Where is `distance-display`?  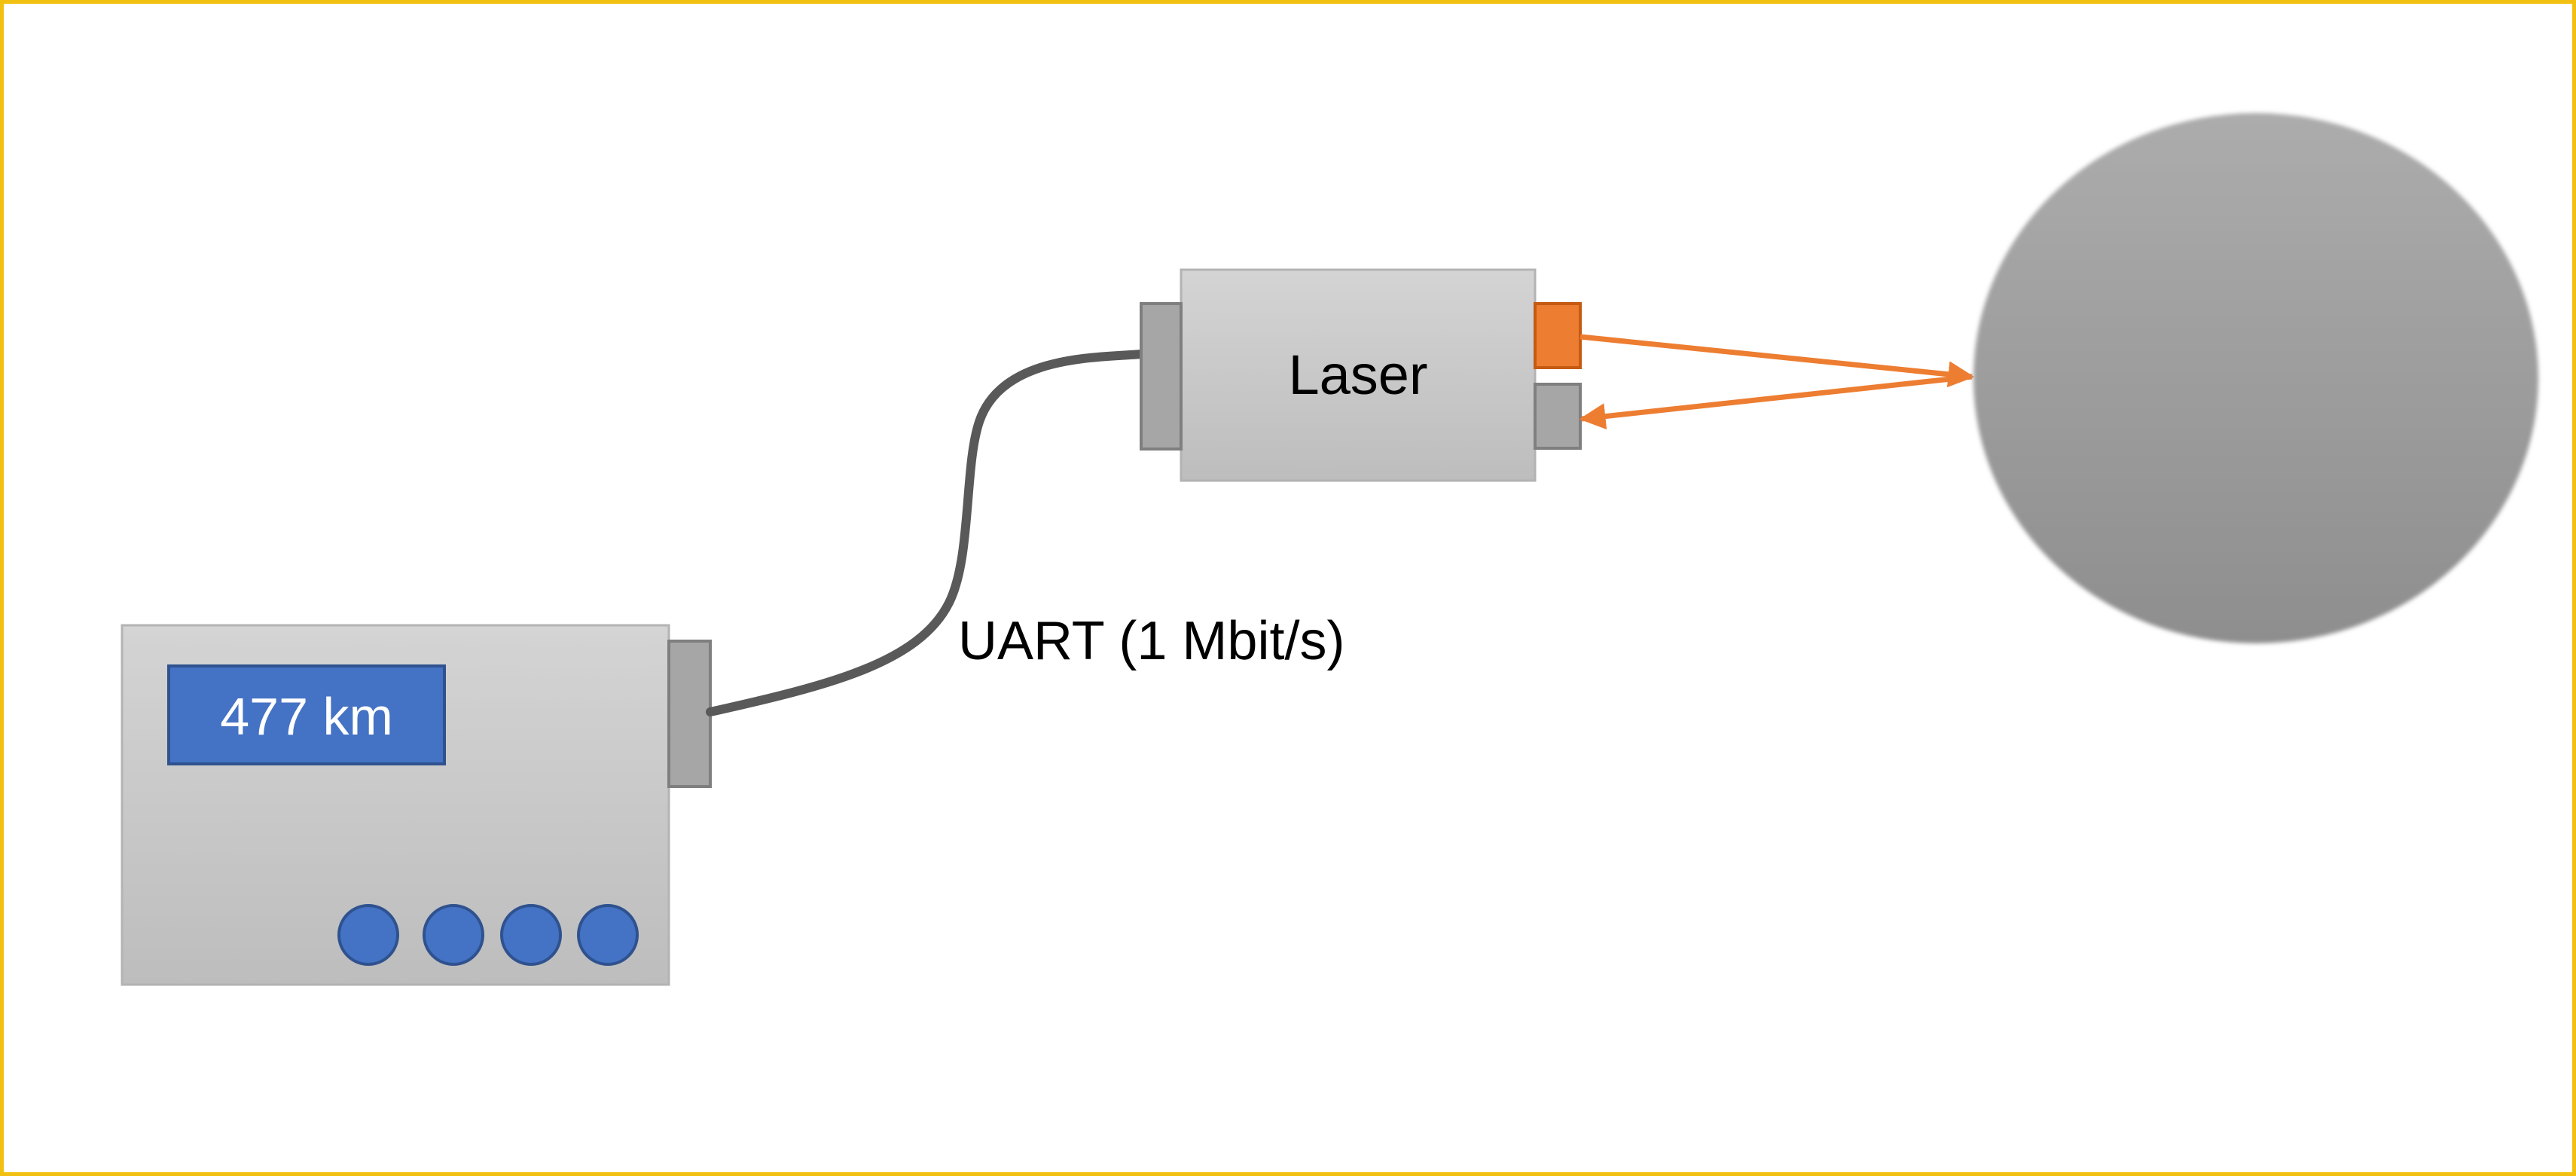 distance-display is located at coordinates (307, 714).